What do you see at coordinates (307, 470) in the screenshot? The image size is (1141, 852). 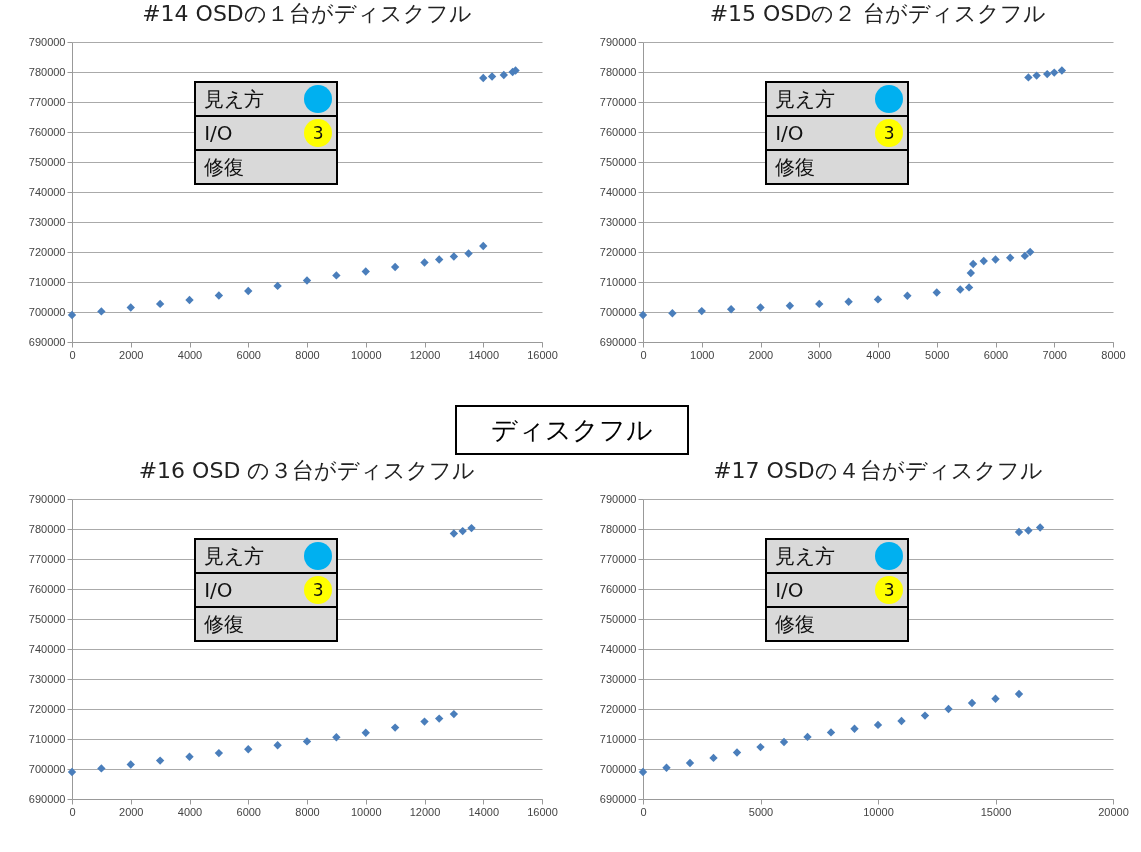 I see `chart-title: #16 OSD の３台がディスクフル` at bounding box center [307, 470].